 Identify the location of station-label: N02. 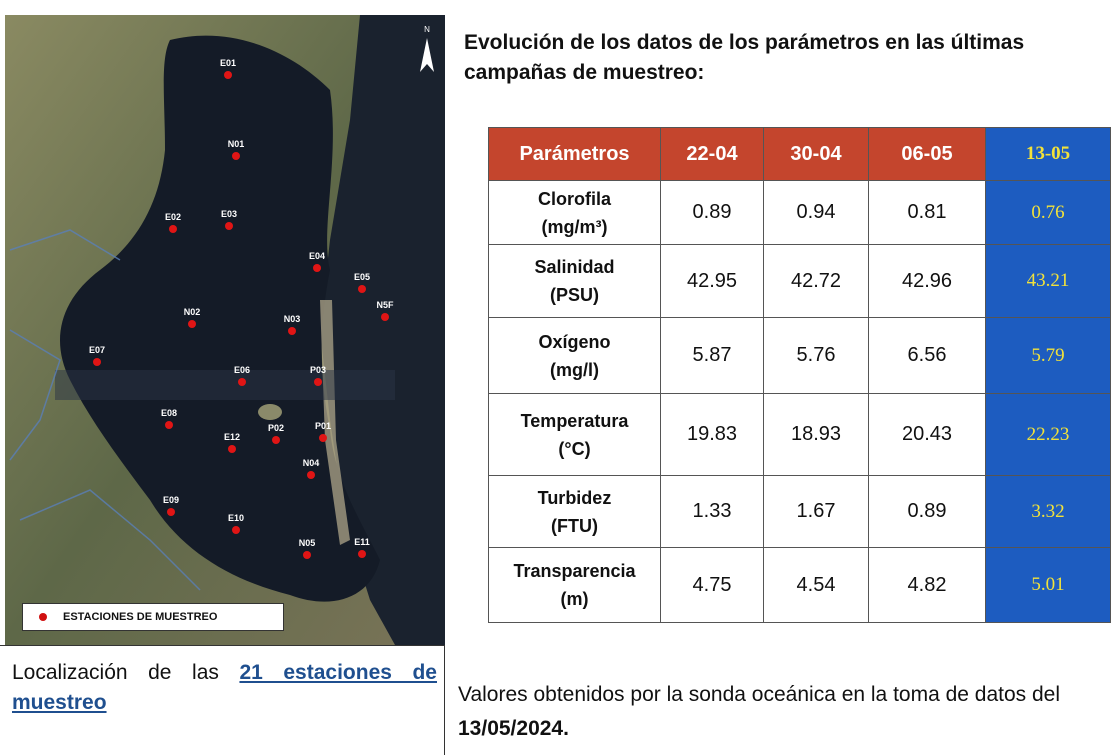
(192, 312).